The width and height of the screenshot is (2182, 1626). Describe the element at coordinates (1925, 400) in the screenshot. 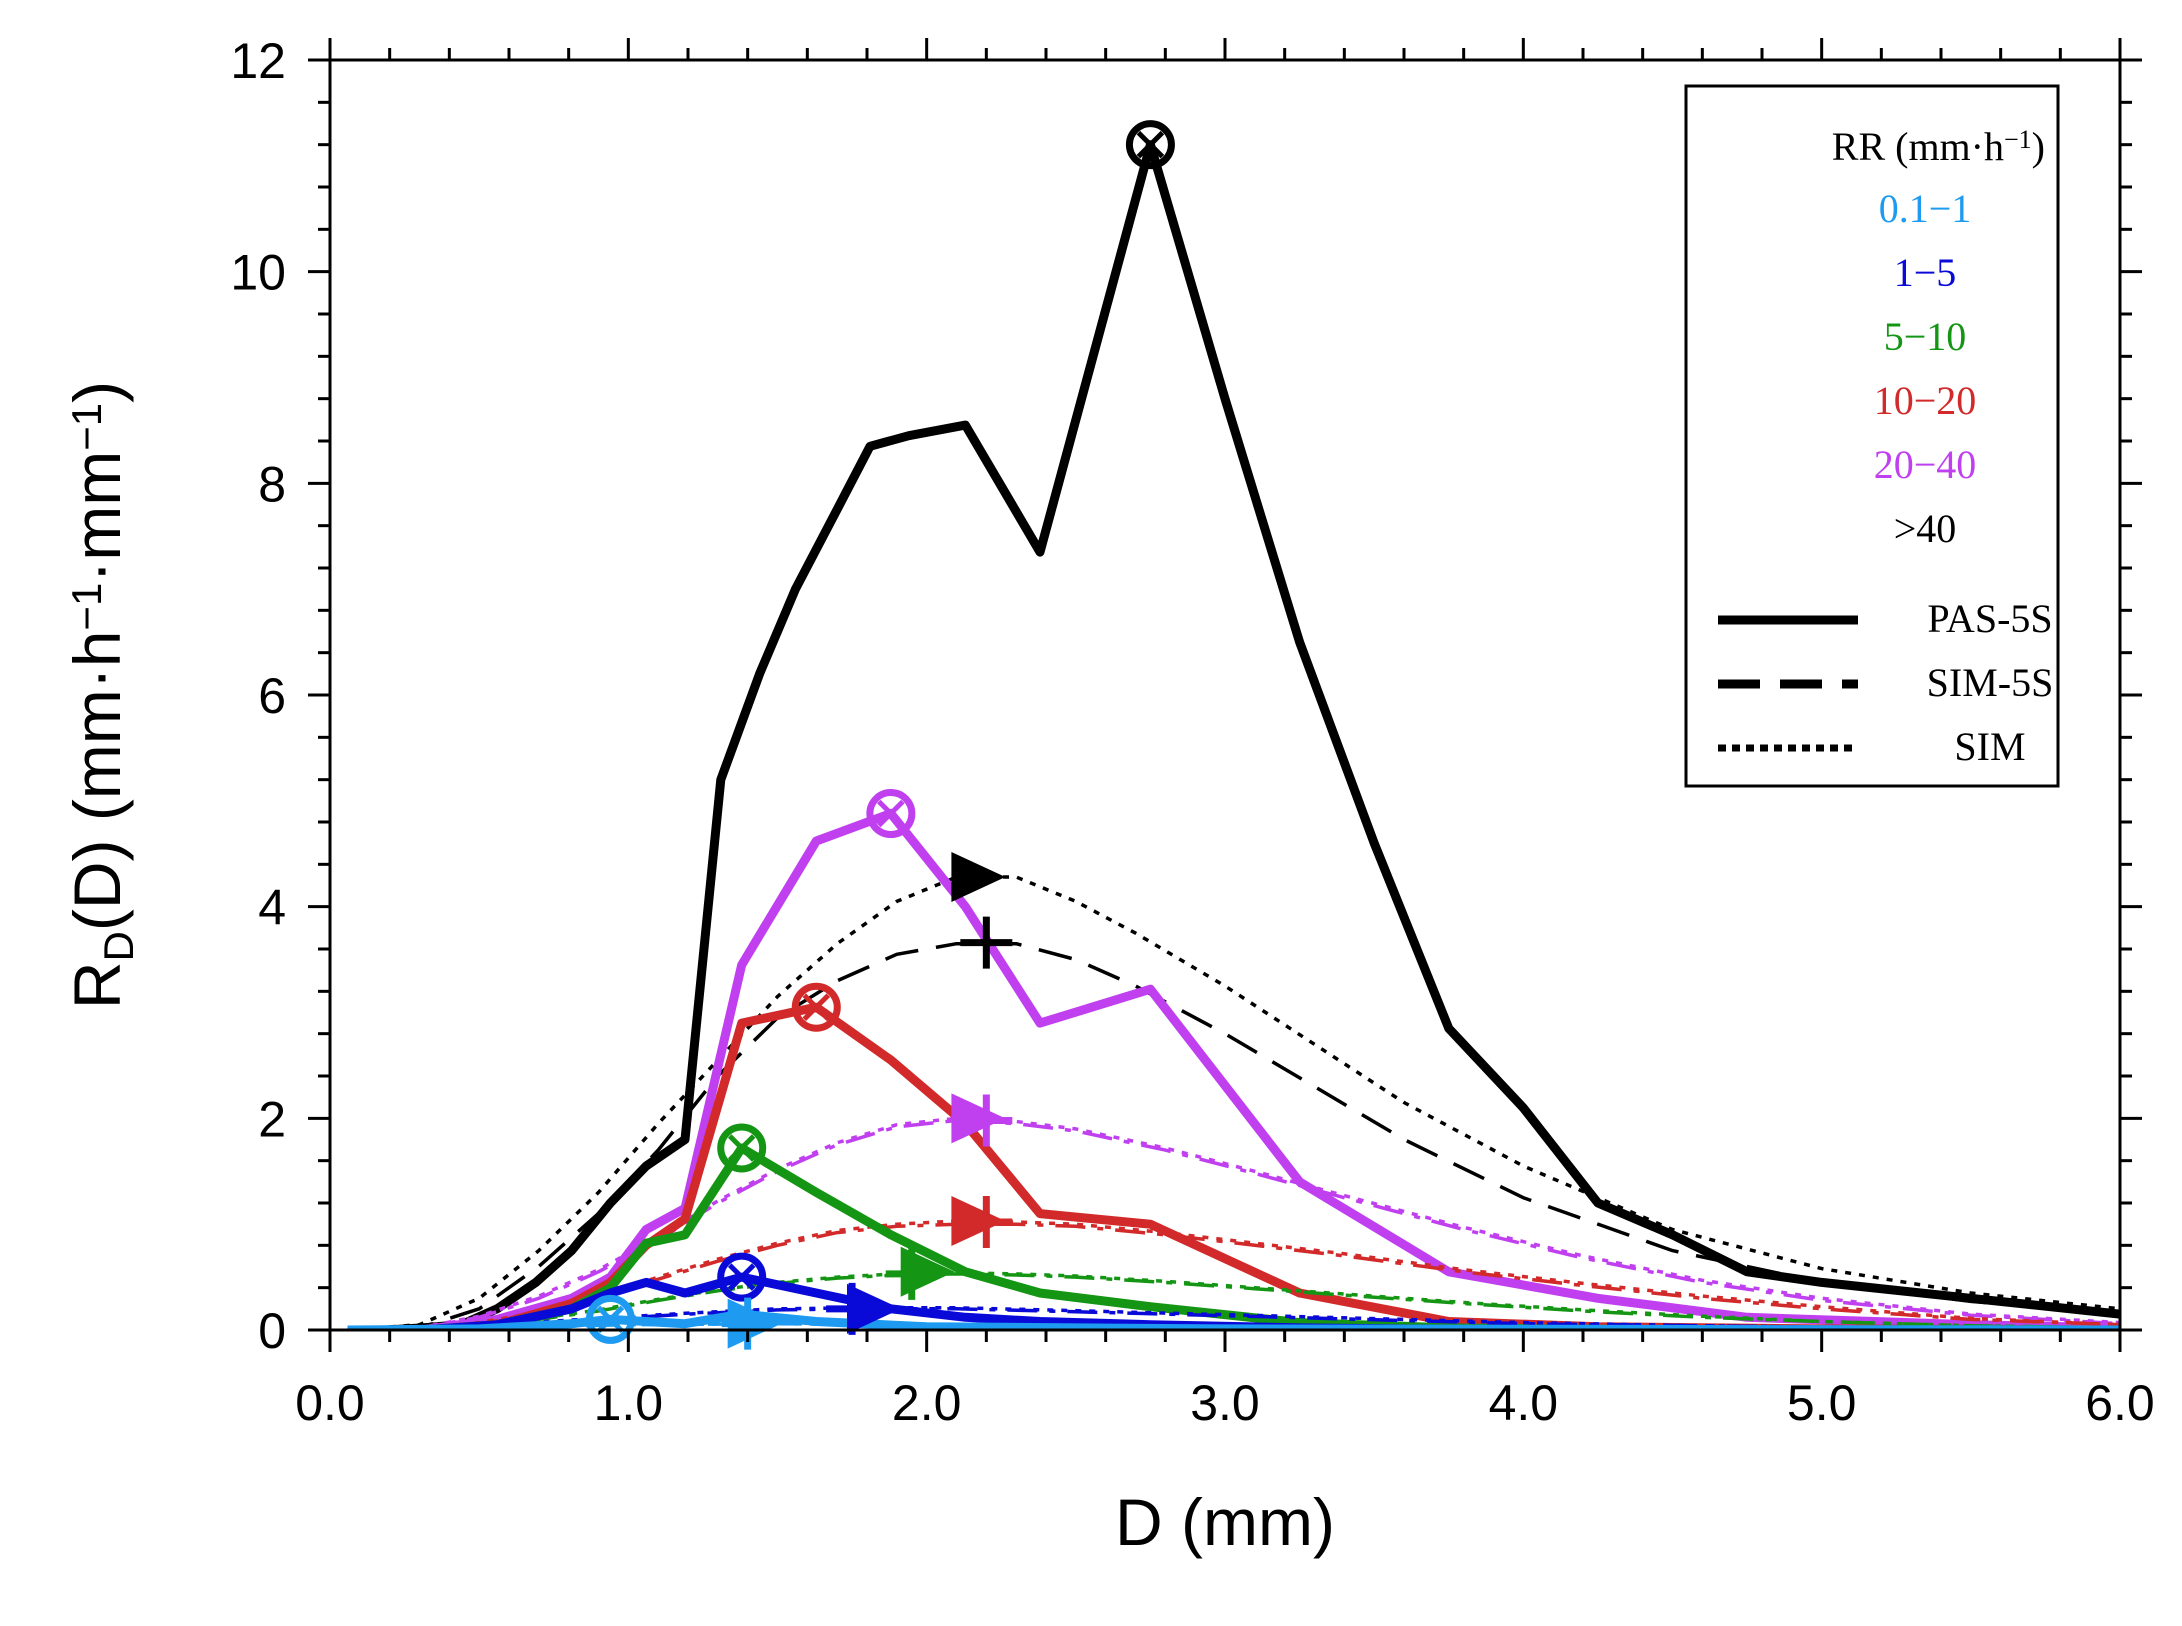

I see `legend-class-10-20: 10−20` at that location.